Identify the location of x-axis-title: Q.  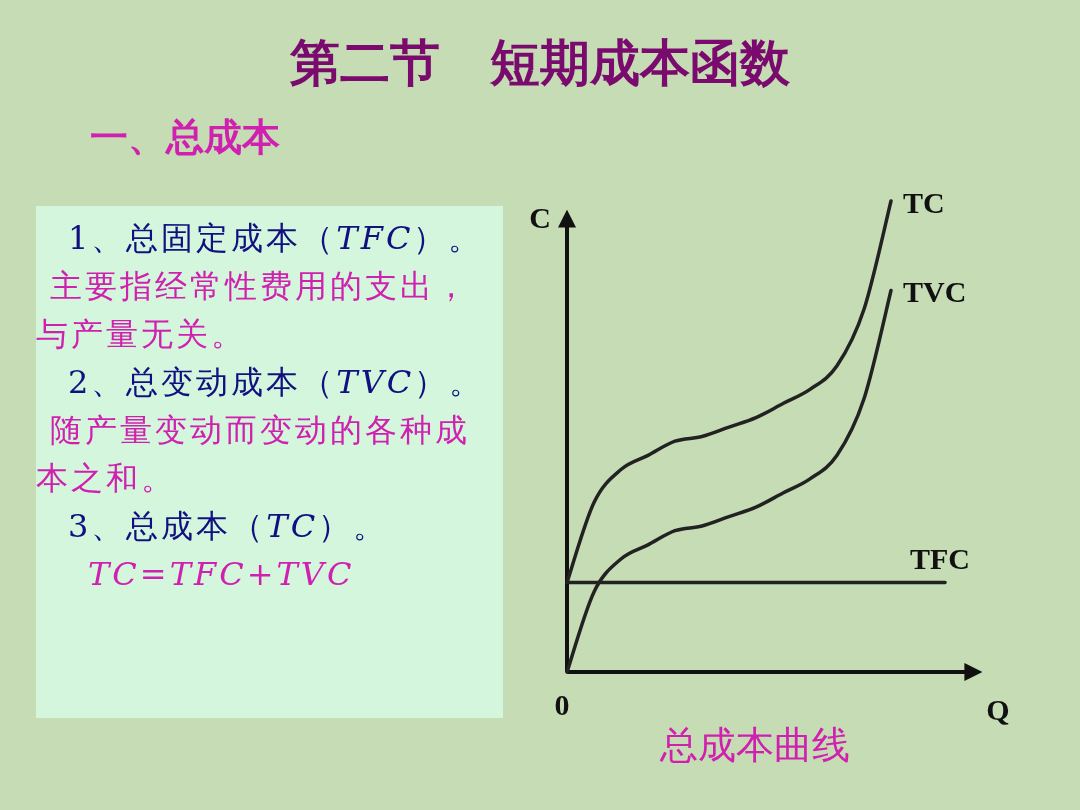
(998, 709).